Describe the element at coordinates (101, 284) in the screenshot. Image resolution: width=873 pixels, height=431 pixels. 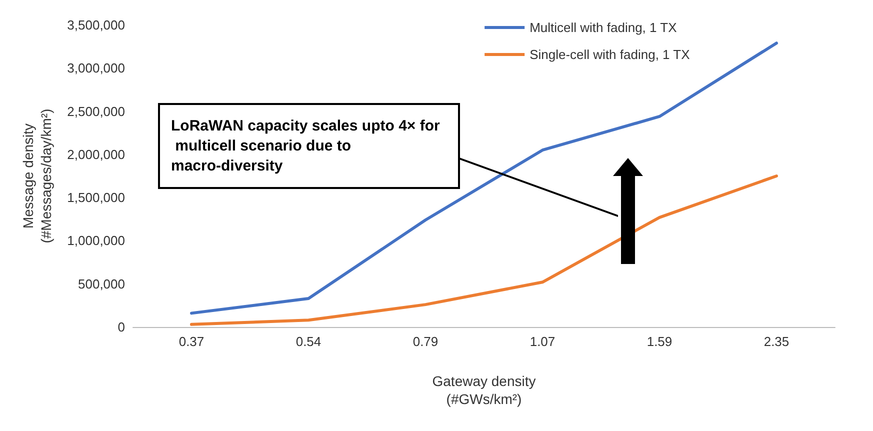
I see `y-tick-label: 500,000` at that location.